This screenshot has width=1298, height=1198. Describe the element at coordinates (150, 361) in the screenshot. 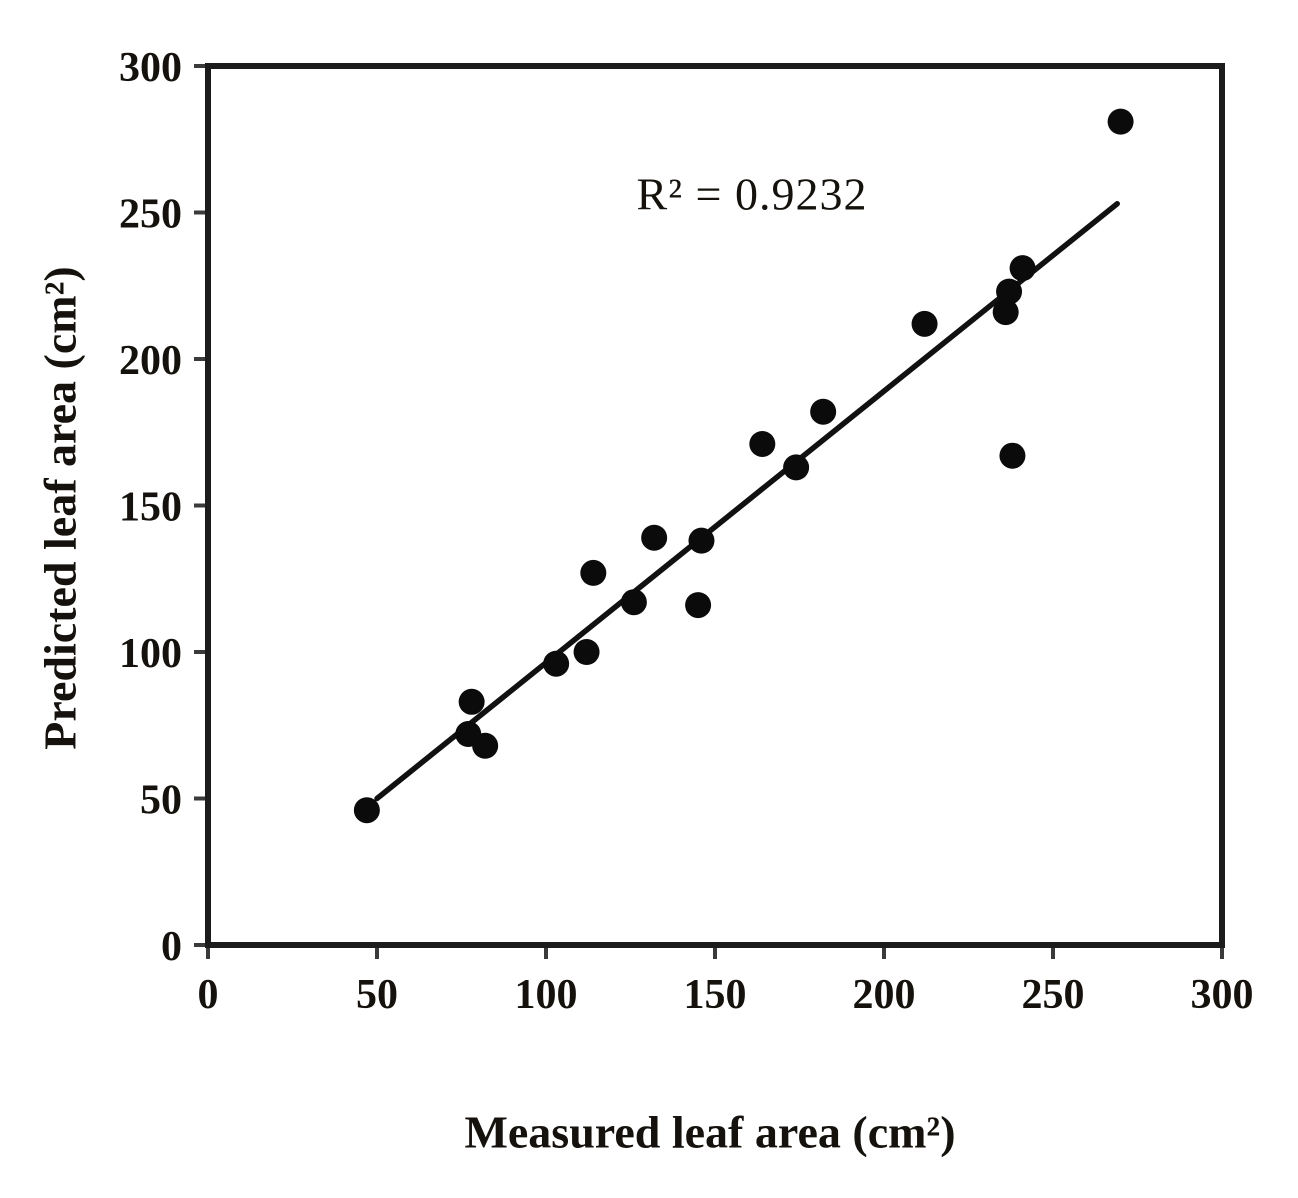

I see `y-tick-label: 200` at that location.